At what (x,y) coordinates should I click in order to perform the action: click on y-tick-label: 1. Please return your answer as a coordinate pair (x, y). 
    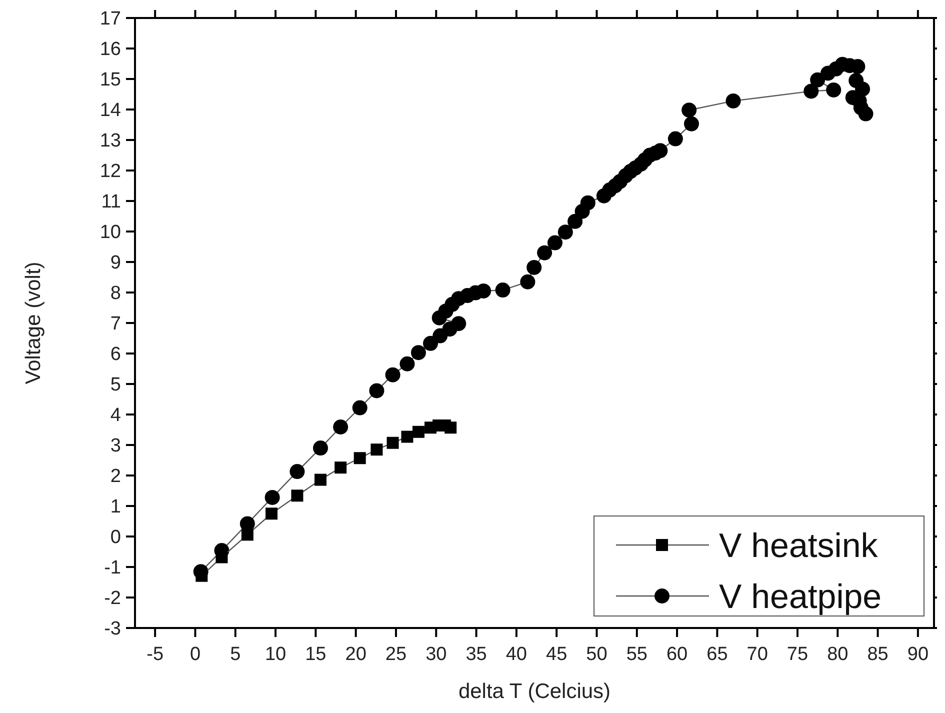
    Looking at the image, I should click on (115, 507).